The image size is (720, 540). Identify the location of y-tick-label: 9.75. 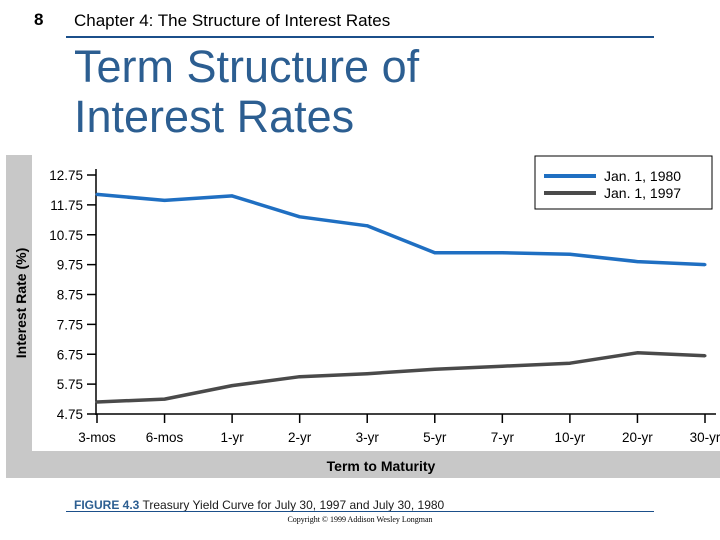
(70, 265).